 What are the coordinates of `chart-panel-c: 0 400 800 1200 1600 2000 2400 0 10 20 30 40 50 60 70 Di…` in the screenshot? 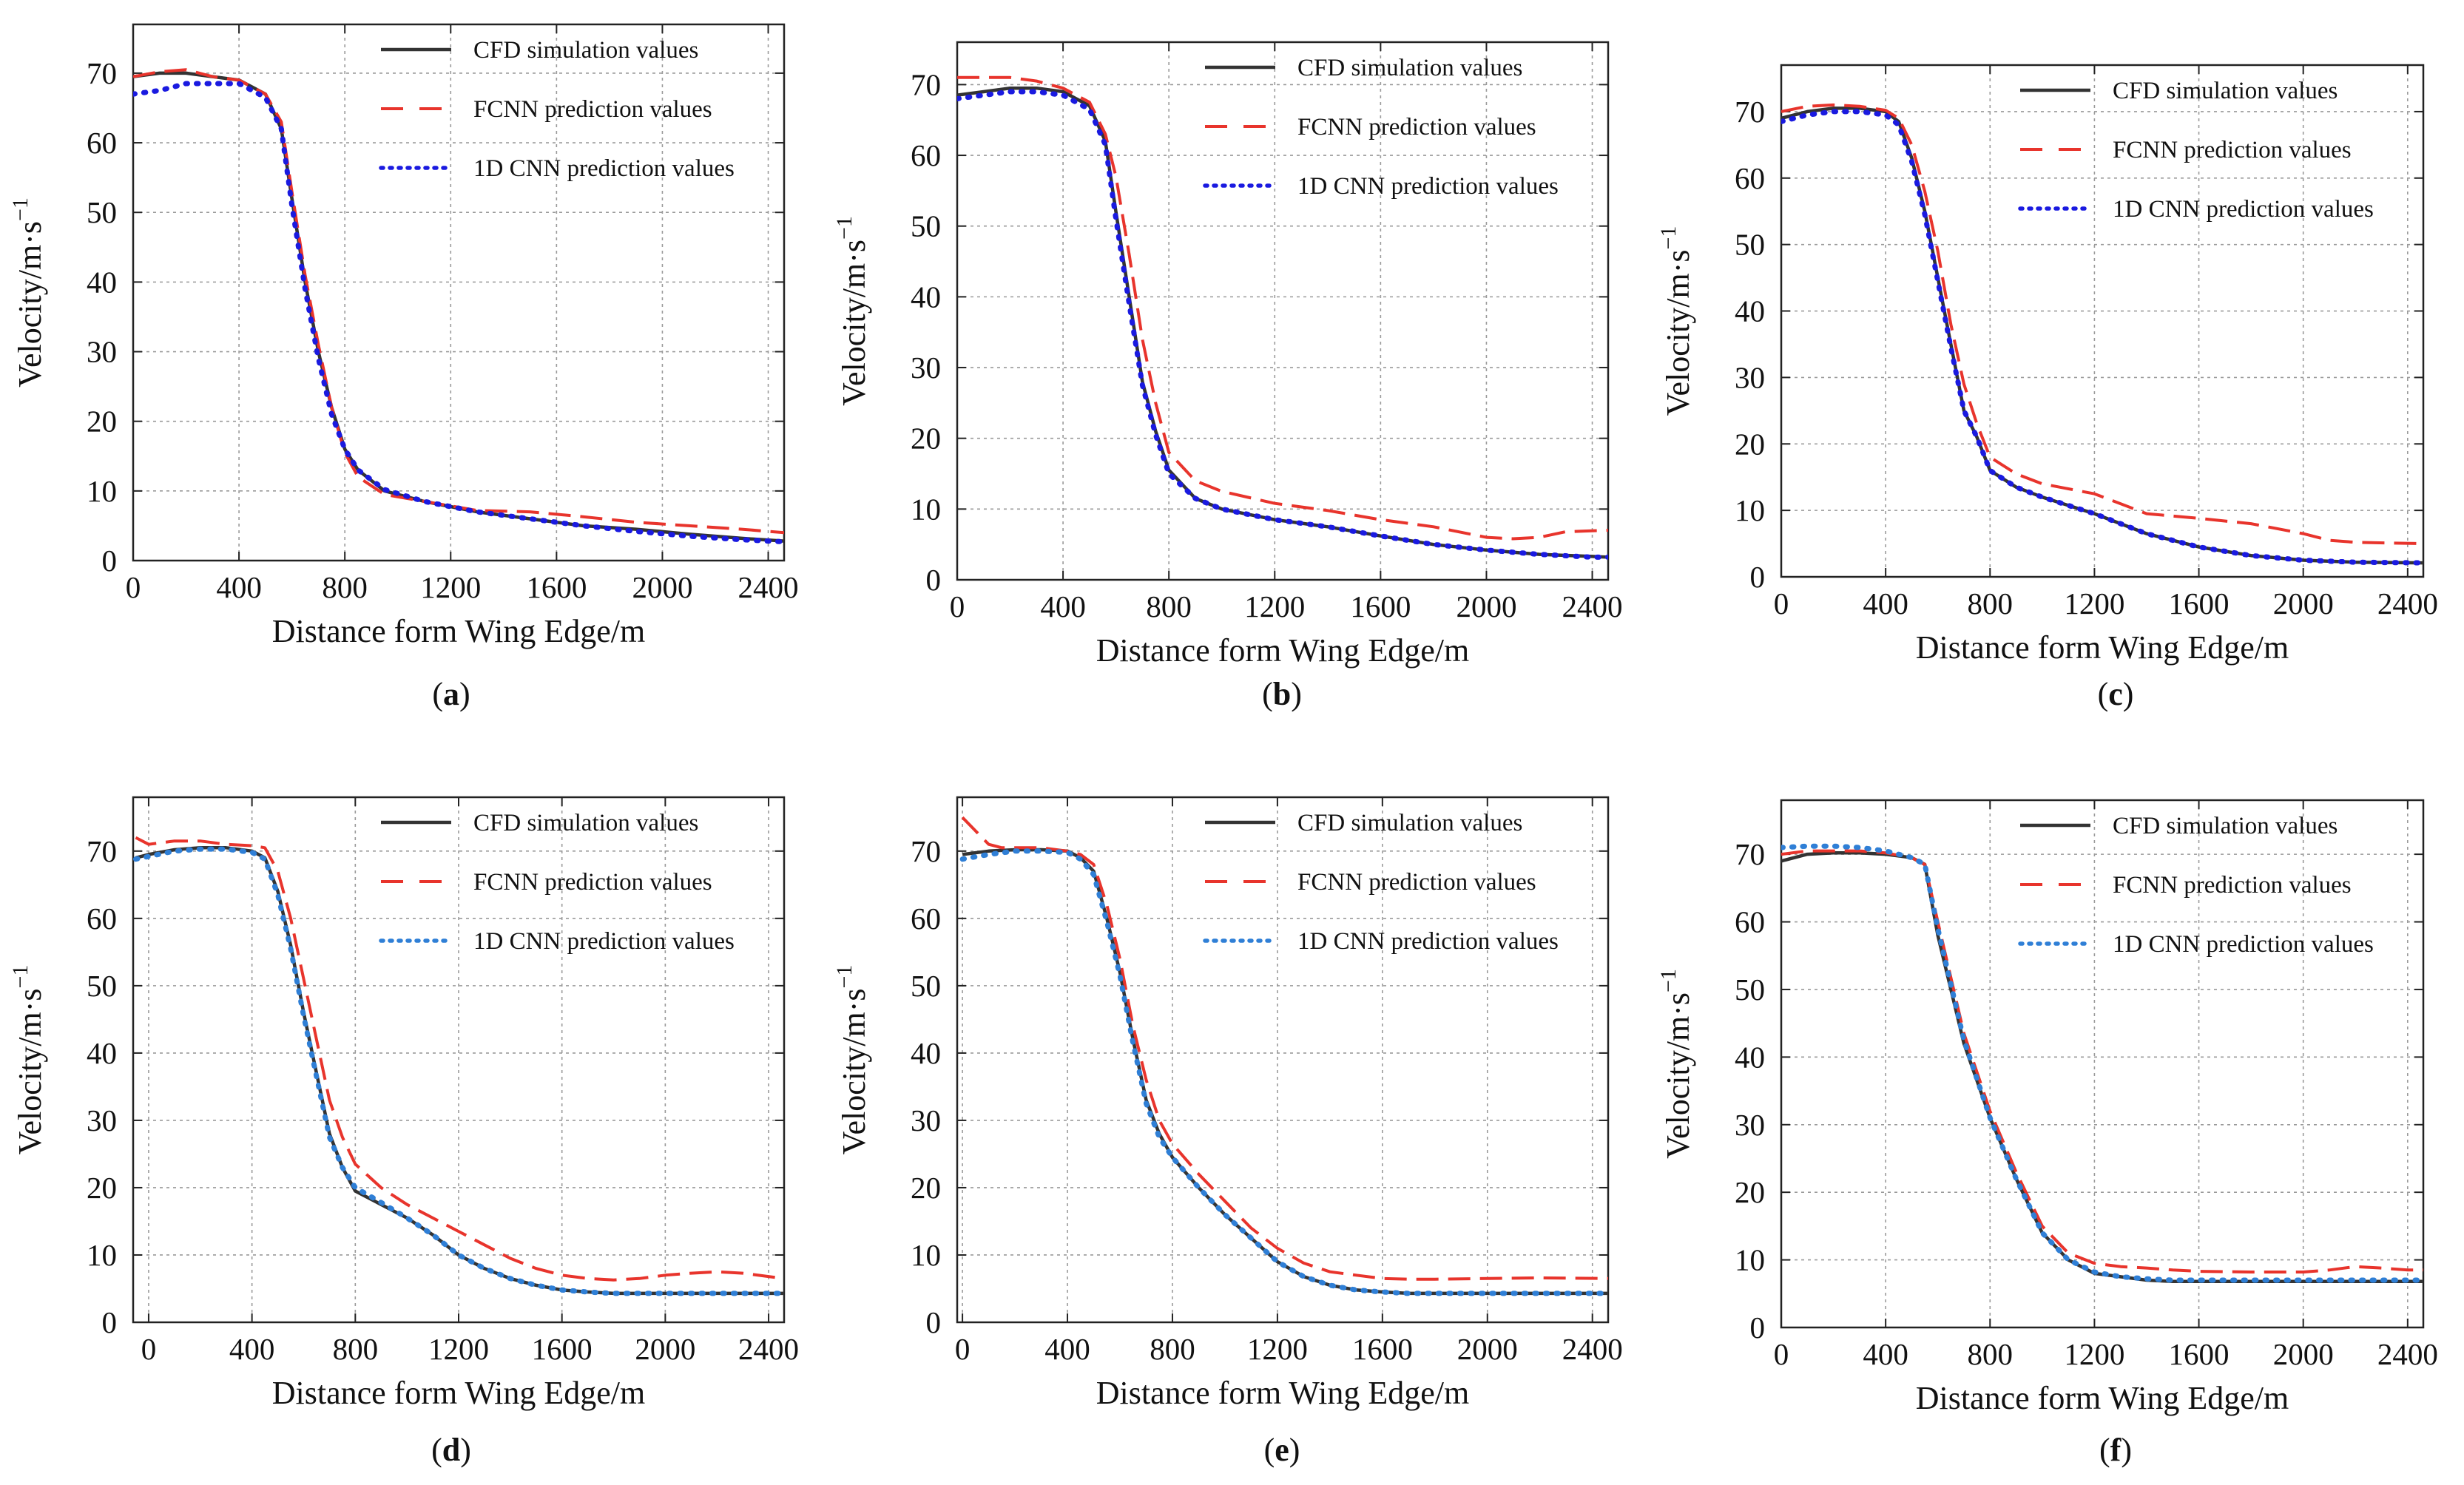 It's located at (2047, 388).